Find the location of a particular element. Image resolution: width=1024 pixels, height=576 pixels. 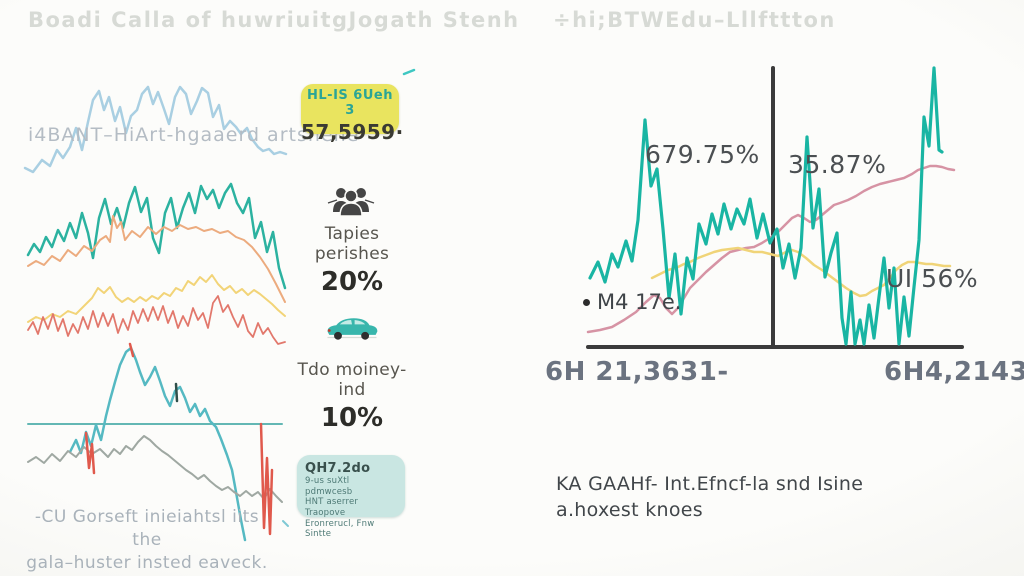

chart3-gray-line is located at coordinates (155, 469).